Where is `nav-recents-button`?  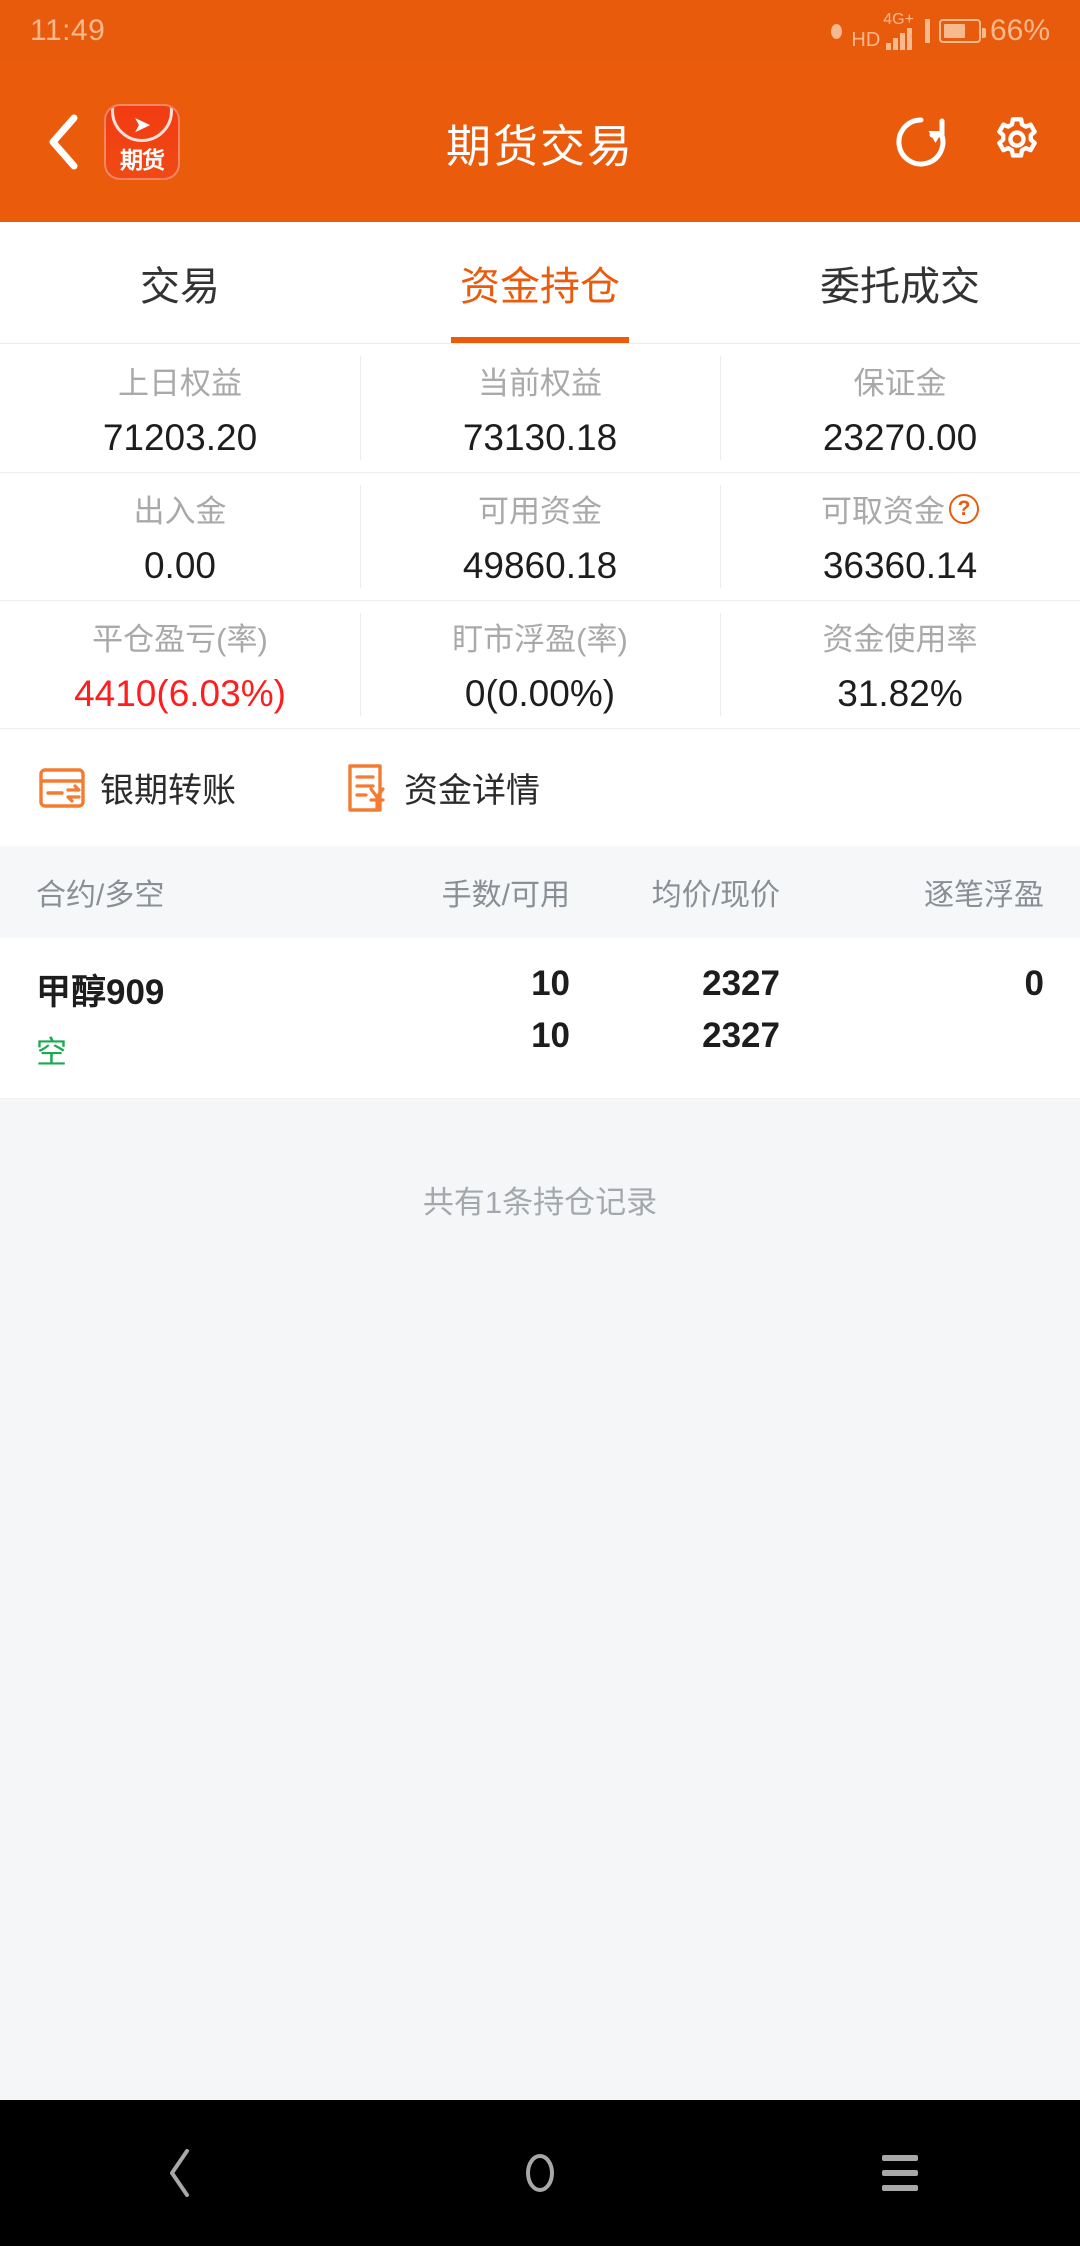
nav-recents-button is located at coordinates (900, 2173).